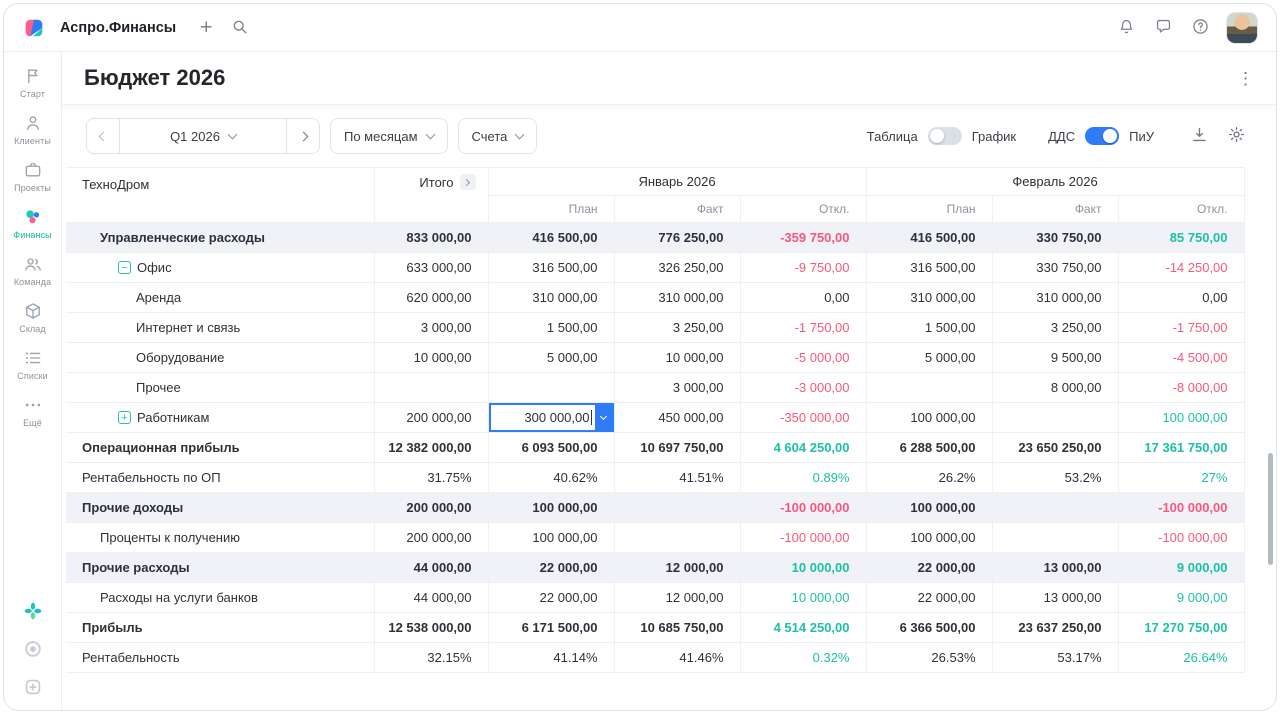  What do you see at coordinates (677, 327) in the screenshot?
I see `budget-cell: 3 250,00` at bounding box center [677, 327].